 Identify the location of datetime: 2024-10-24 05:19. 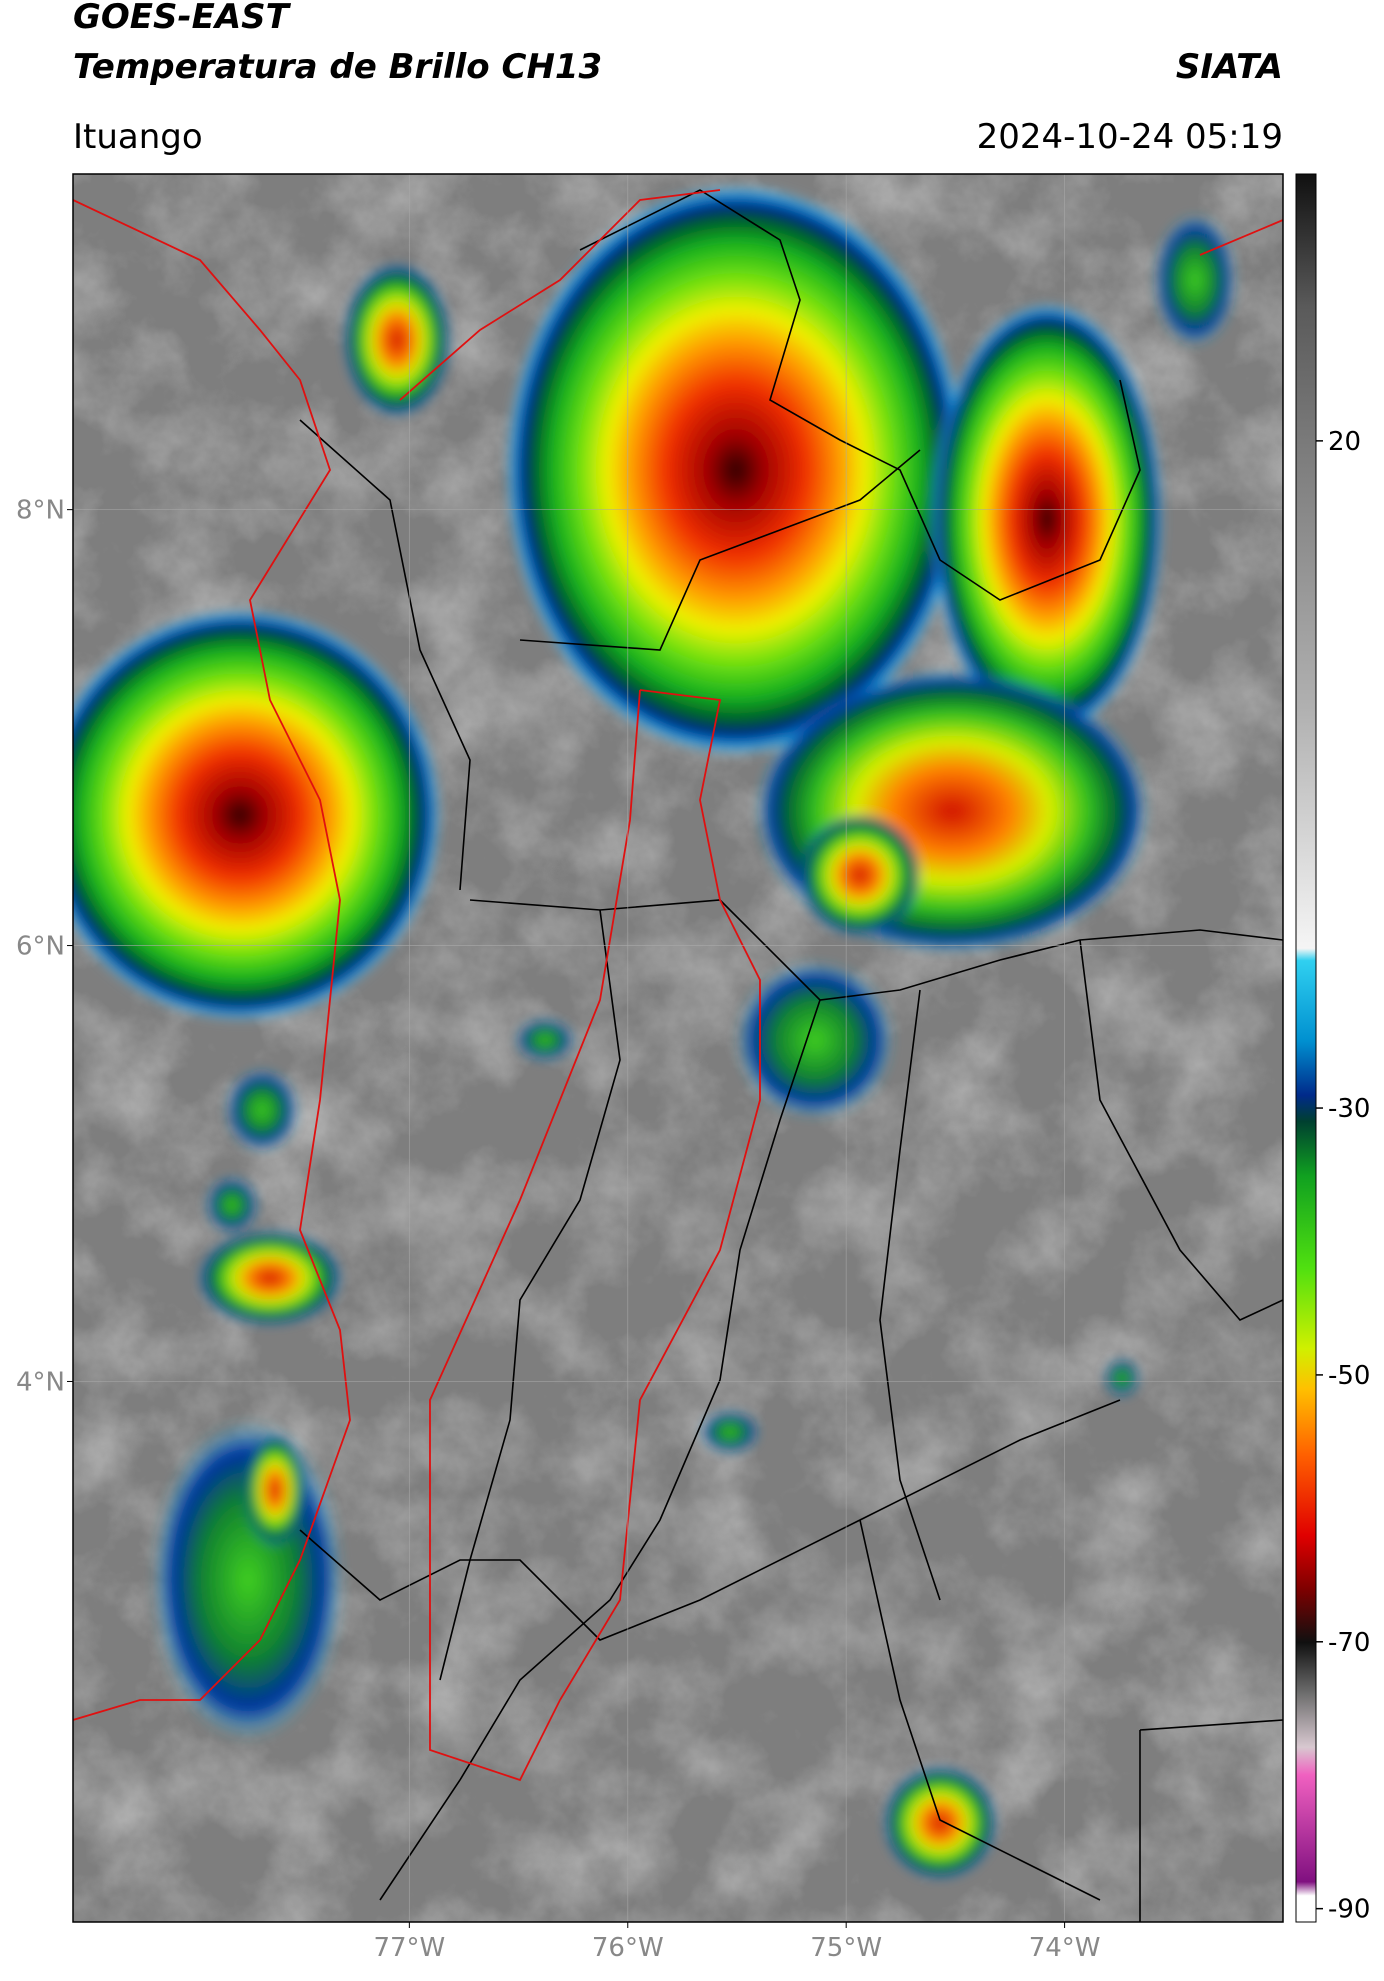
(1130, 137).